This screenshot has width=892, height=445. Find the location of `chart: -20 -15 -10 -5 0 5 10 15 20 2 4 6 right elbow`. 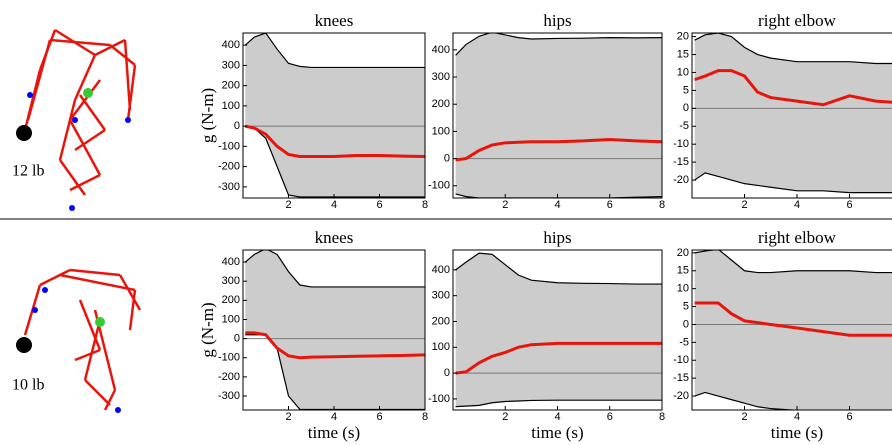

chart: -20 -15 -10 -5 0 5 10 15 20 2 4 6 right elbow is located at coordinates (782, 111).